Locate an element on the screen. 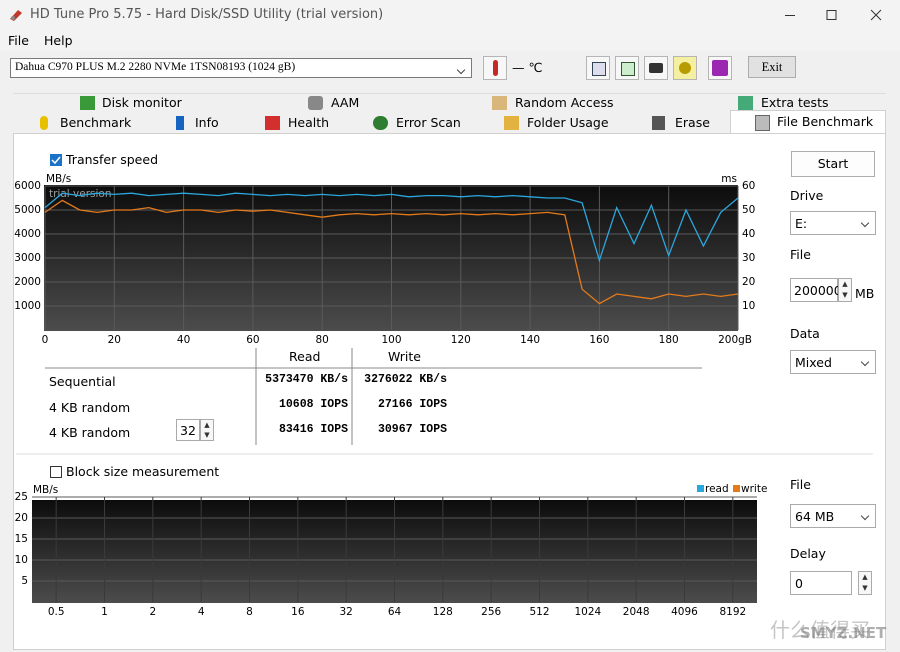  y-tick-label: 1000 is located at coordinates (27, 306).